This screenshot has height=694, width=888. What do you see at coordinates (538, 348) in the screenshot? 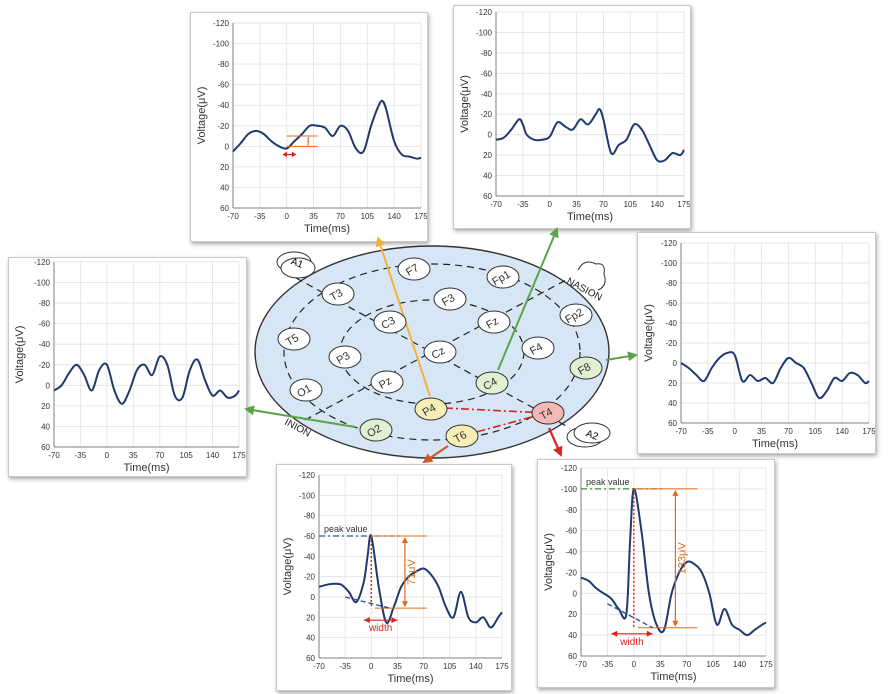
I see `electrode-f4: F4` at bounding box center [538, 348].